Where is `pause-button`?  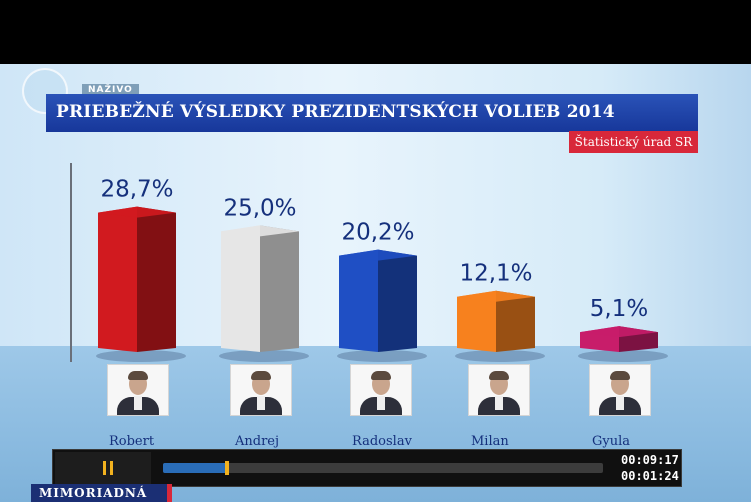
pause-button is located at coordinates (103, 468).